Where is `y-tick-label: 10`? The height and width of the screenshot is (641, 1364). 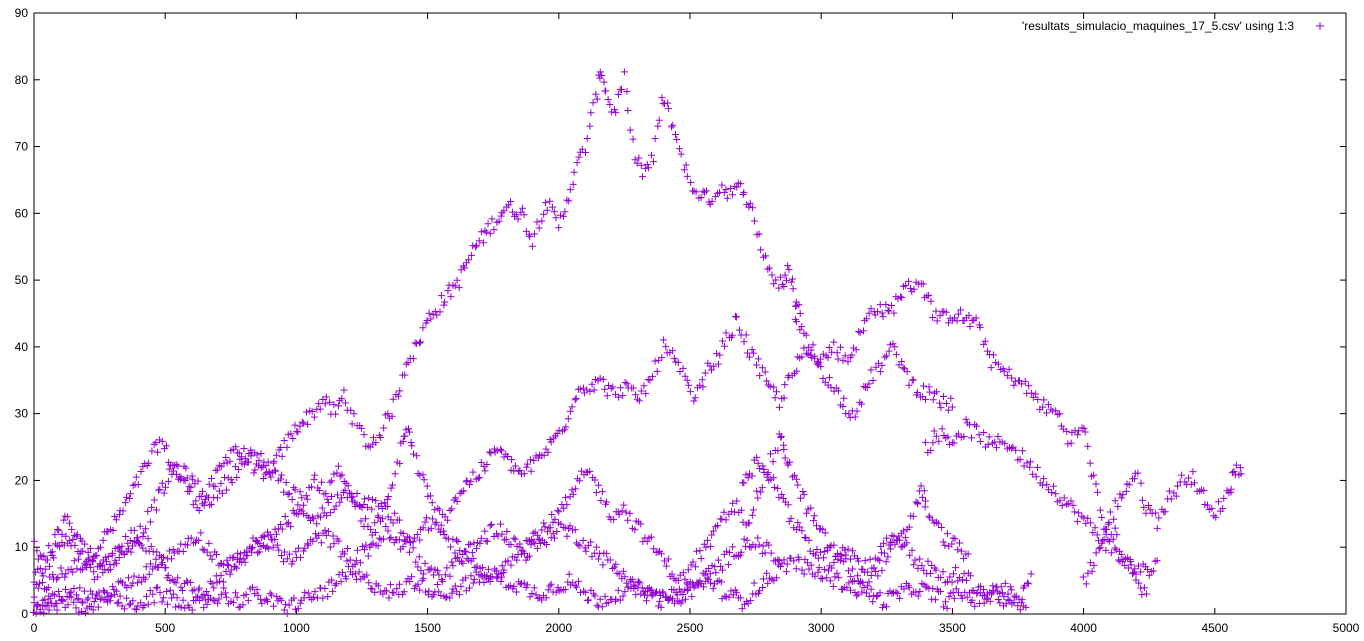
y-tick-label: 10 is located at coordinates (22, 547).